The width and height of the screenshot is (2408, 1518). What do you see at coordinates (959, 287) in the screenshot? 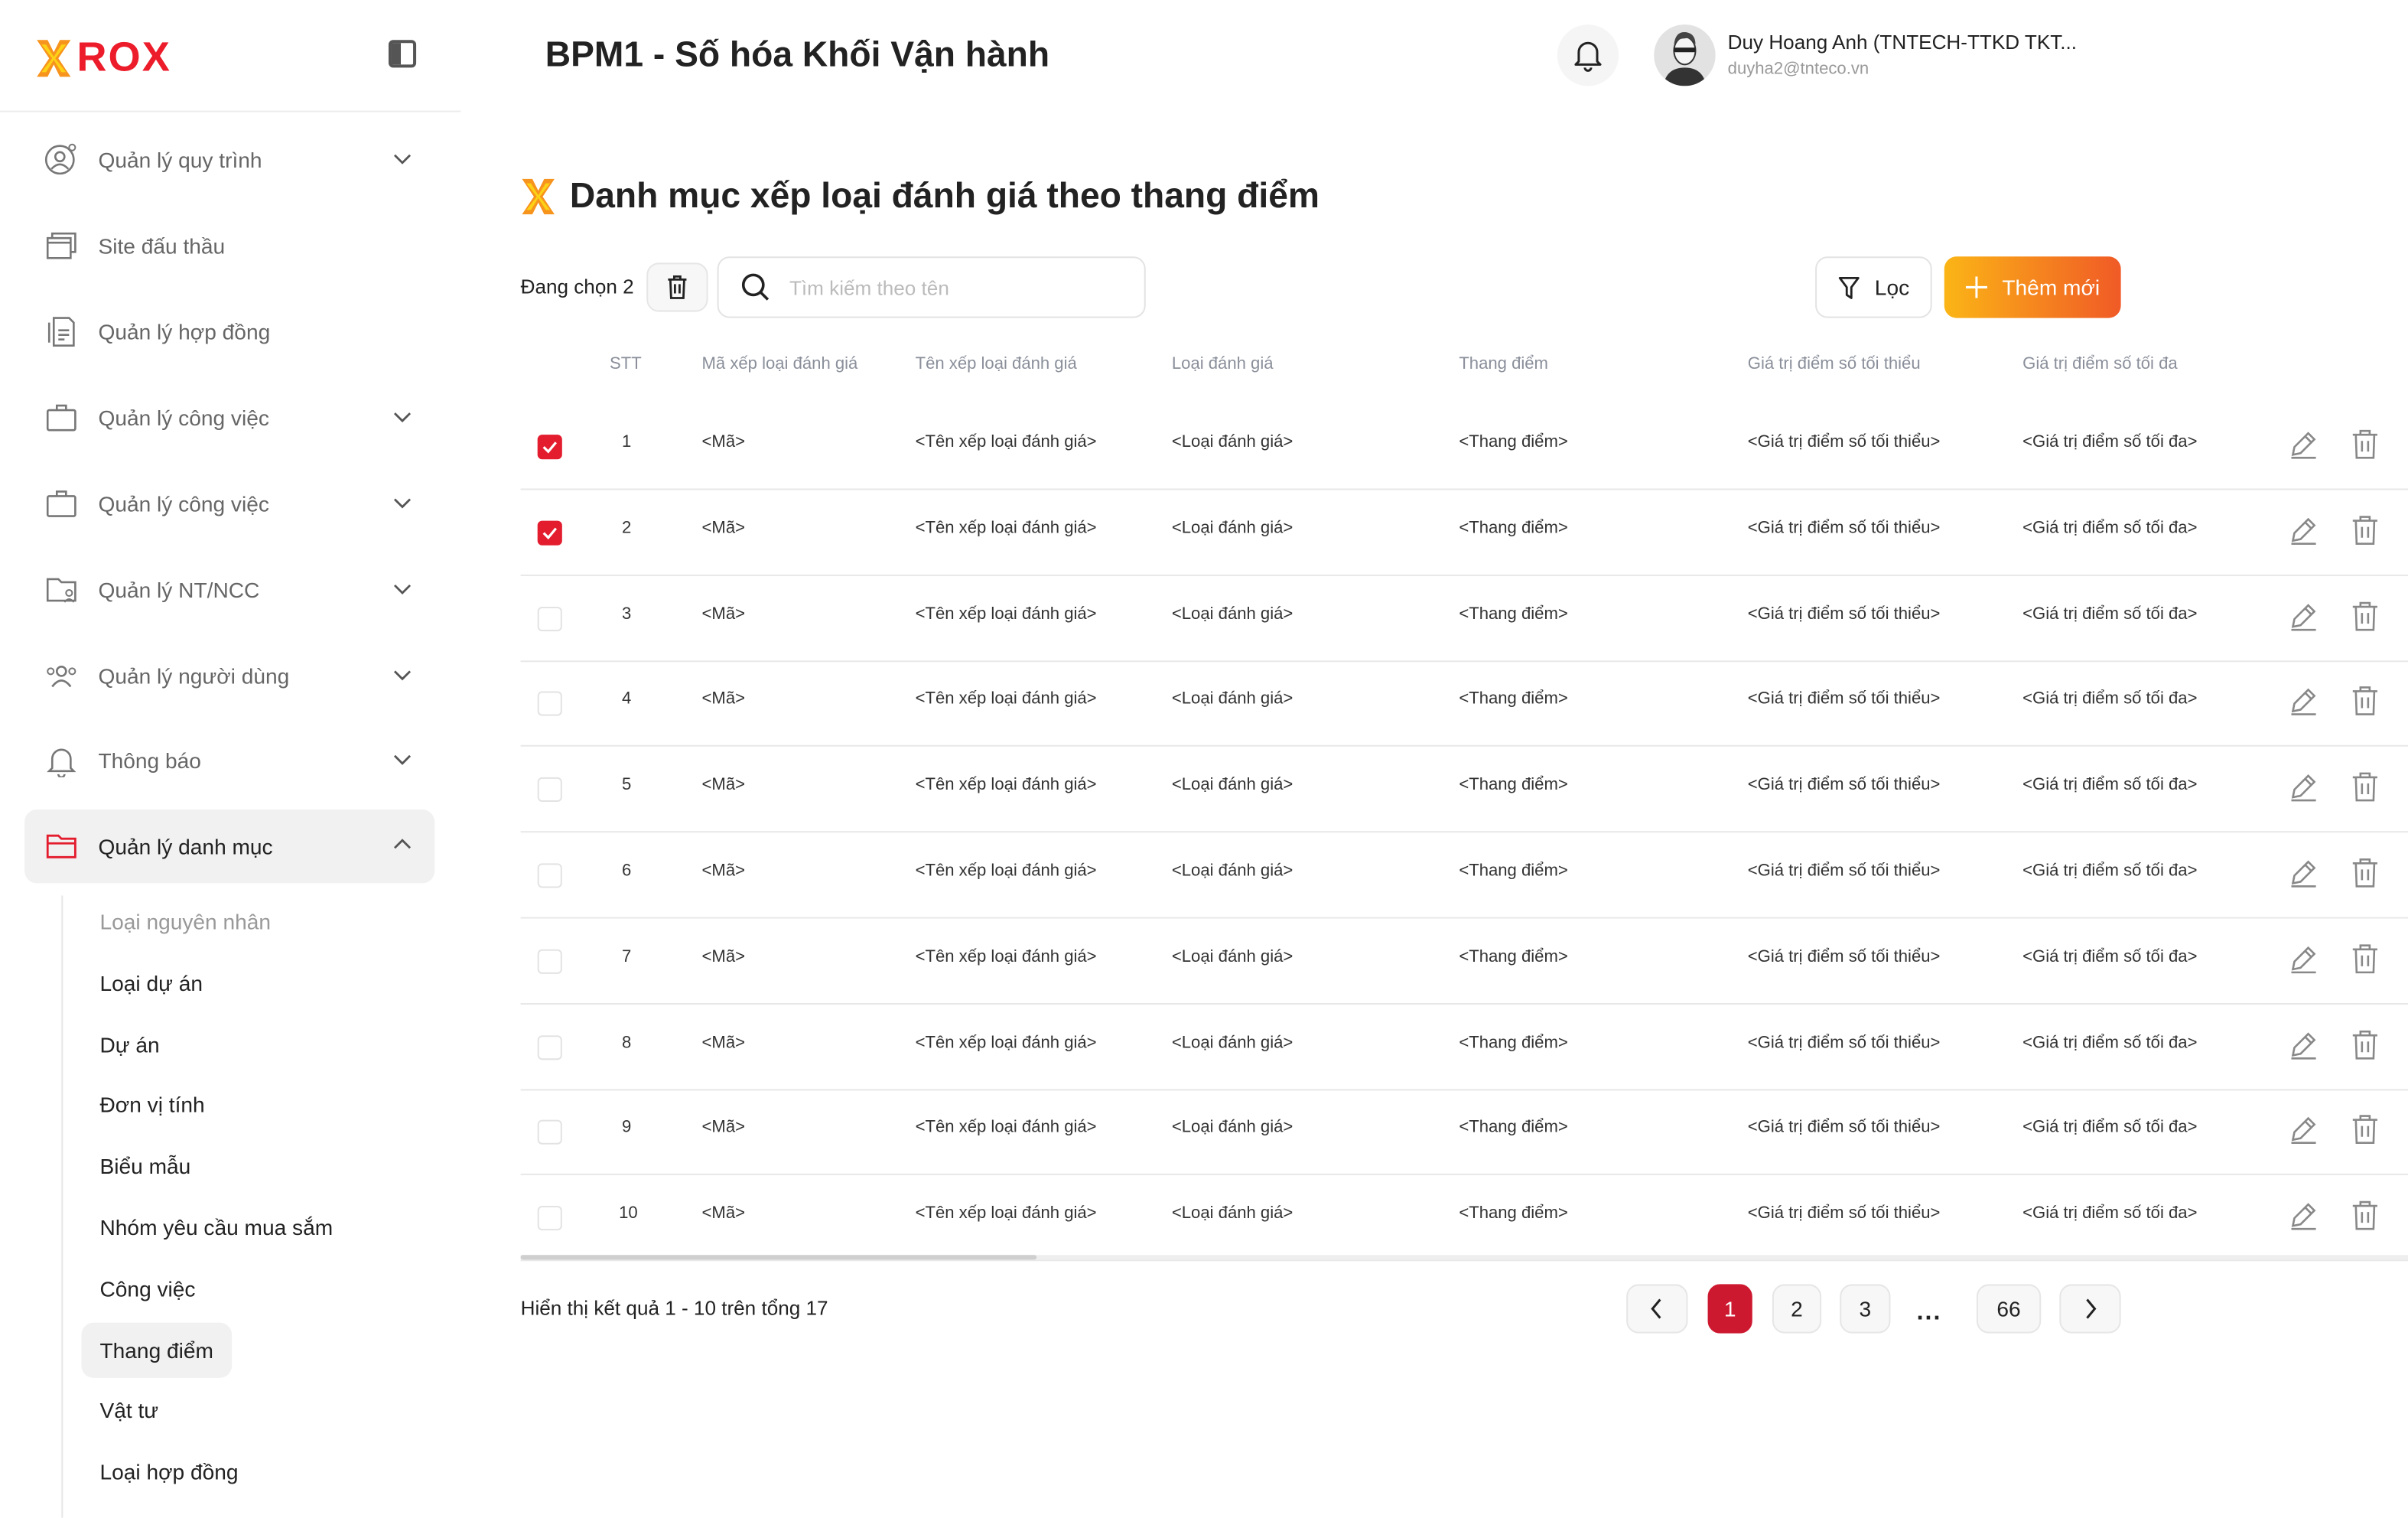
I see `search-input` at bounding box center [959, 287].